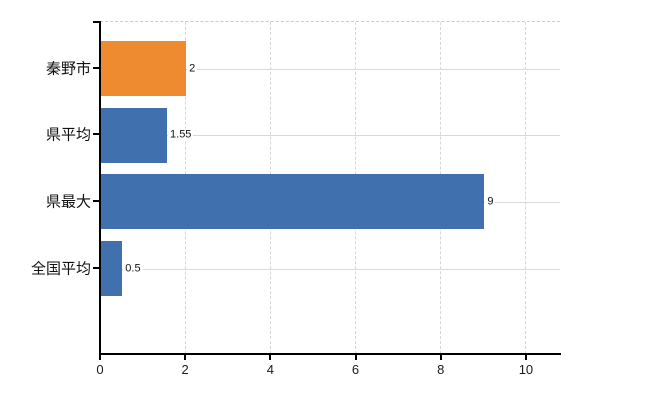 The height and width of the screenshot is (400, 650). I want to click on x-axis, so click(330, 354).